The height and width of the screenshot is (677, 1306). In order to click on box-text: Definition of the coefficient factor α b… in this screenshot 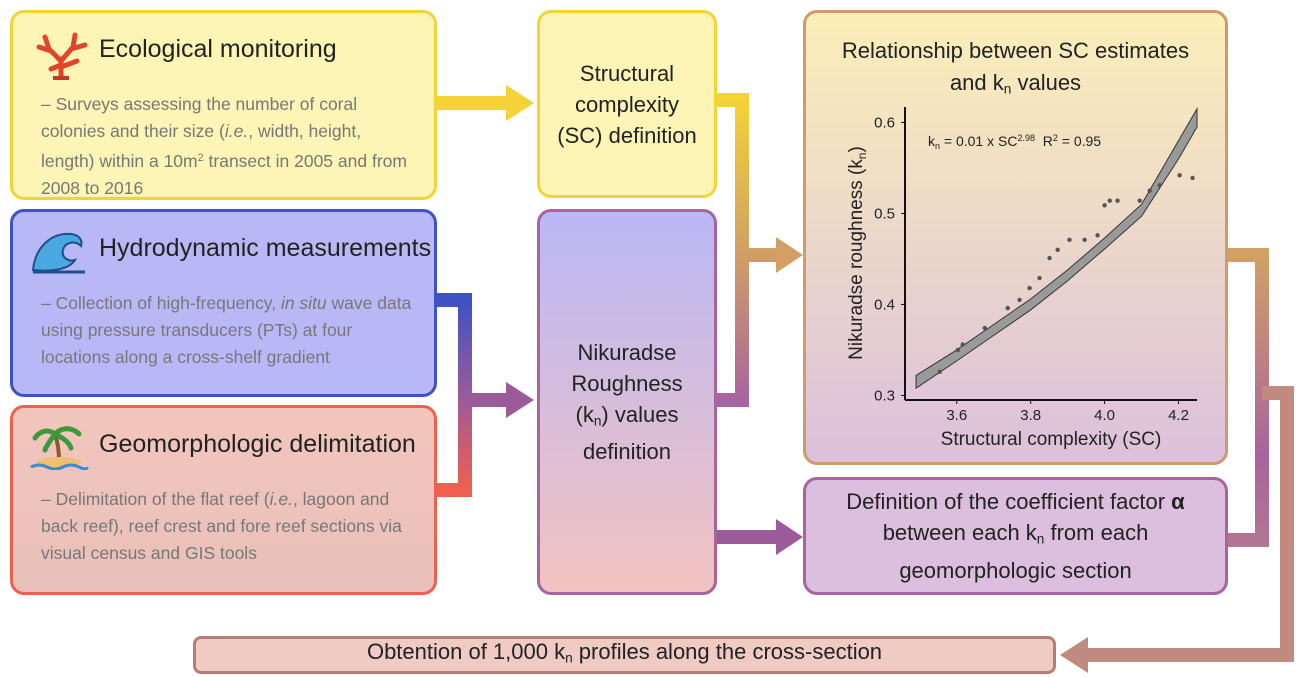, I will do `click(1015, 535)`.